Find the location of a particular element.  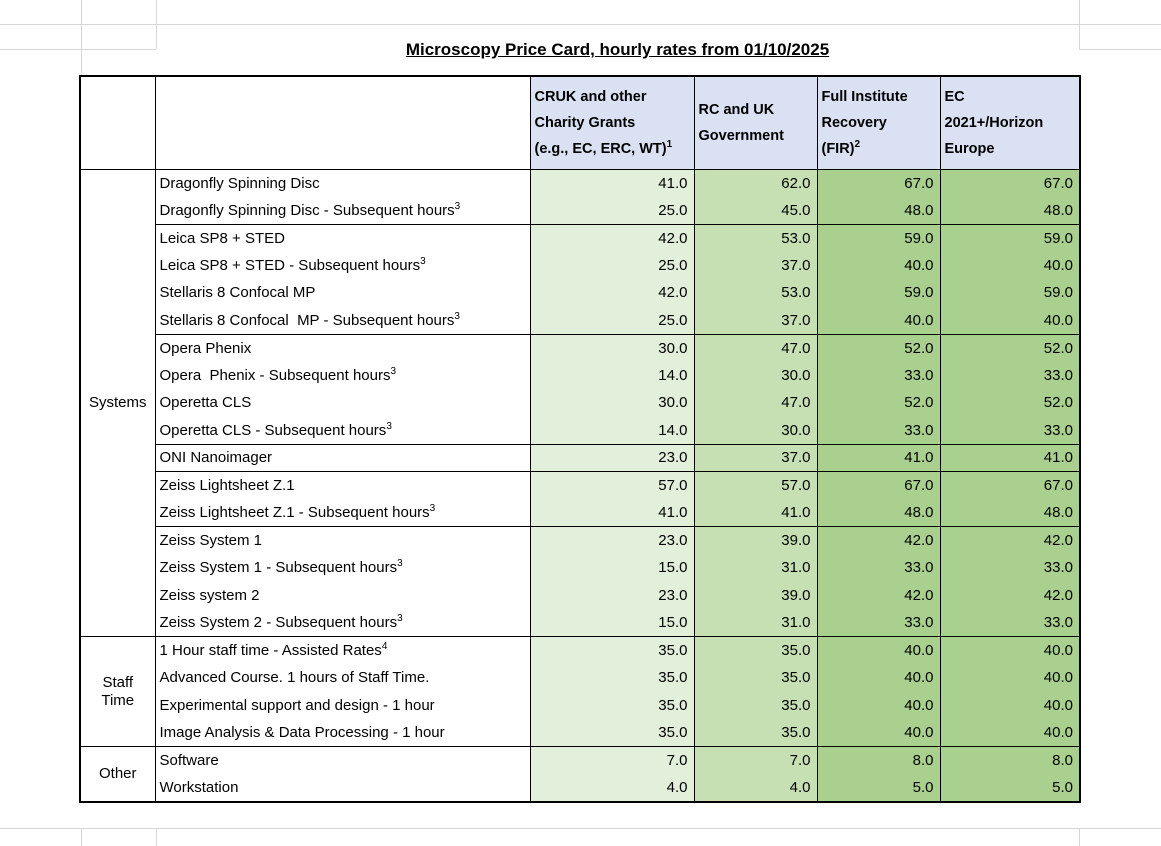

column-header: EC 2021+/Horizon Europe is located at coordinates (1010, 122).